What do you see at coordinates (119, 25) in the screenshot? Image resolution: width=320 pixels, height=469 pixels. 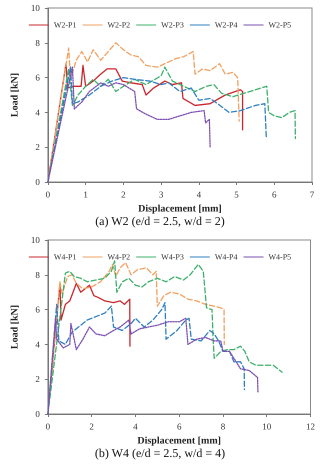 I see `legend-label: W2-P2` at bounding box center [119, 25].